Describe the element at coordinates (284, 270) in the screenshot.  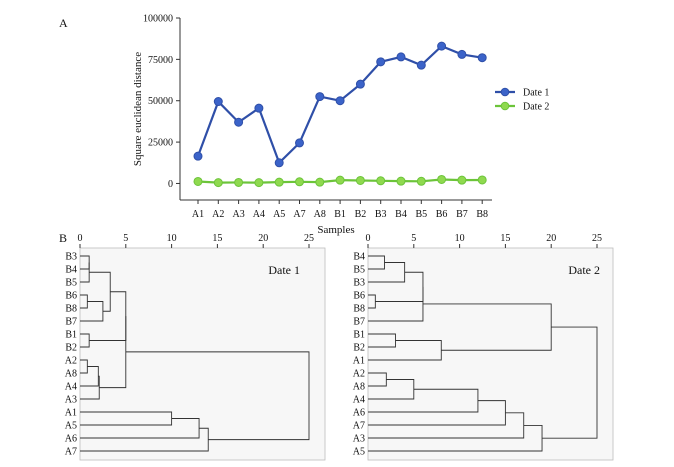
I see `dendrogram-title: Date 1` at that location.